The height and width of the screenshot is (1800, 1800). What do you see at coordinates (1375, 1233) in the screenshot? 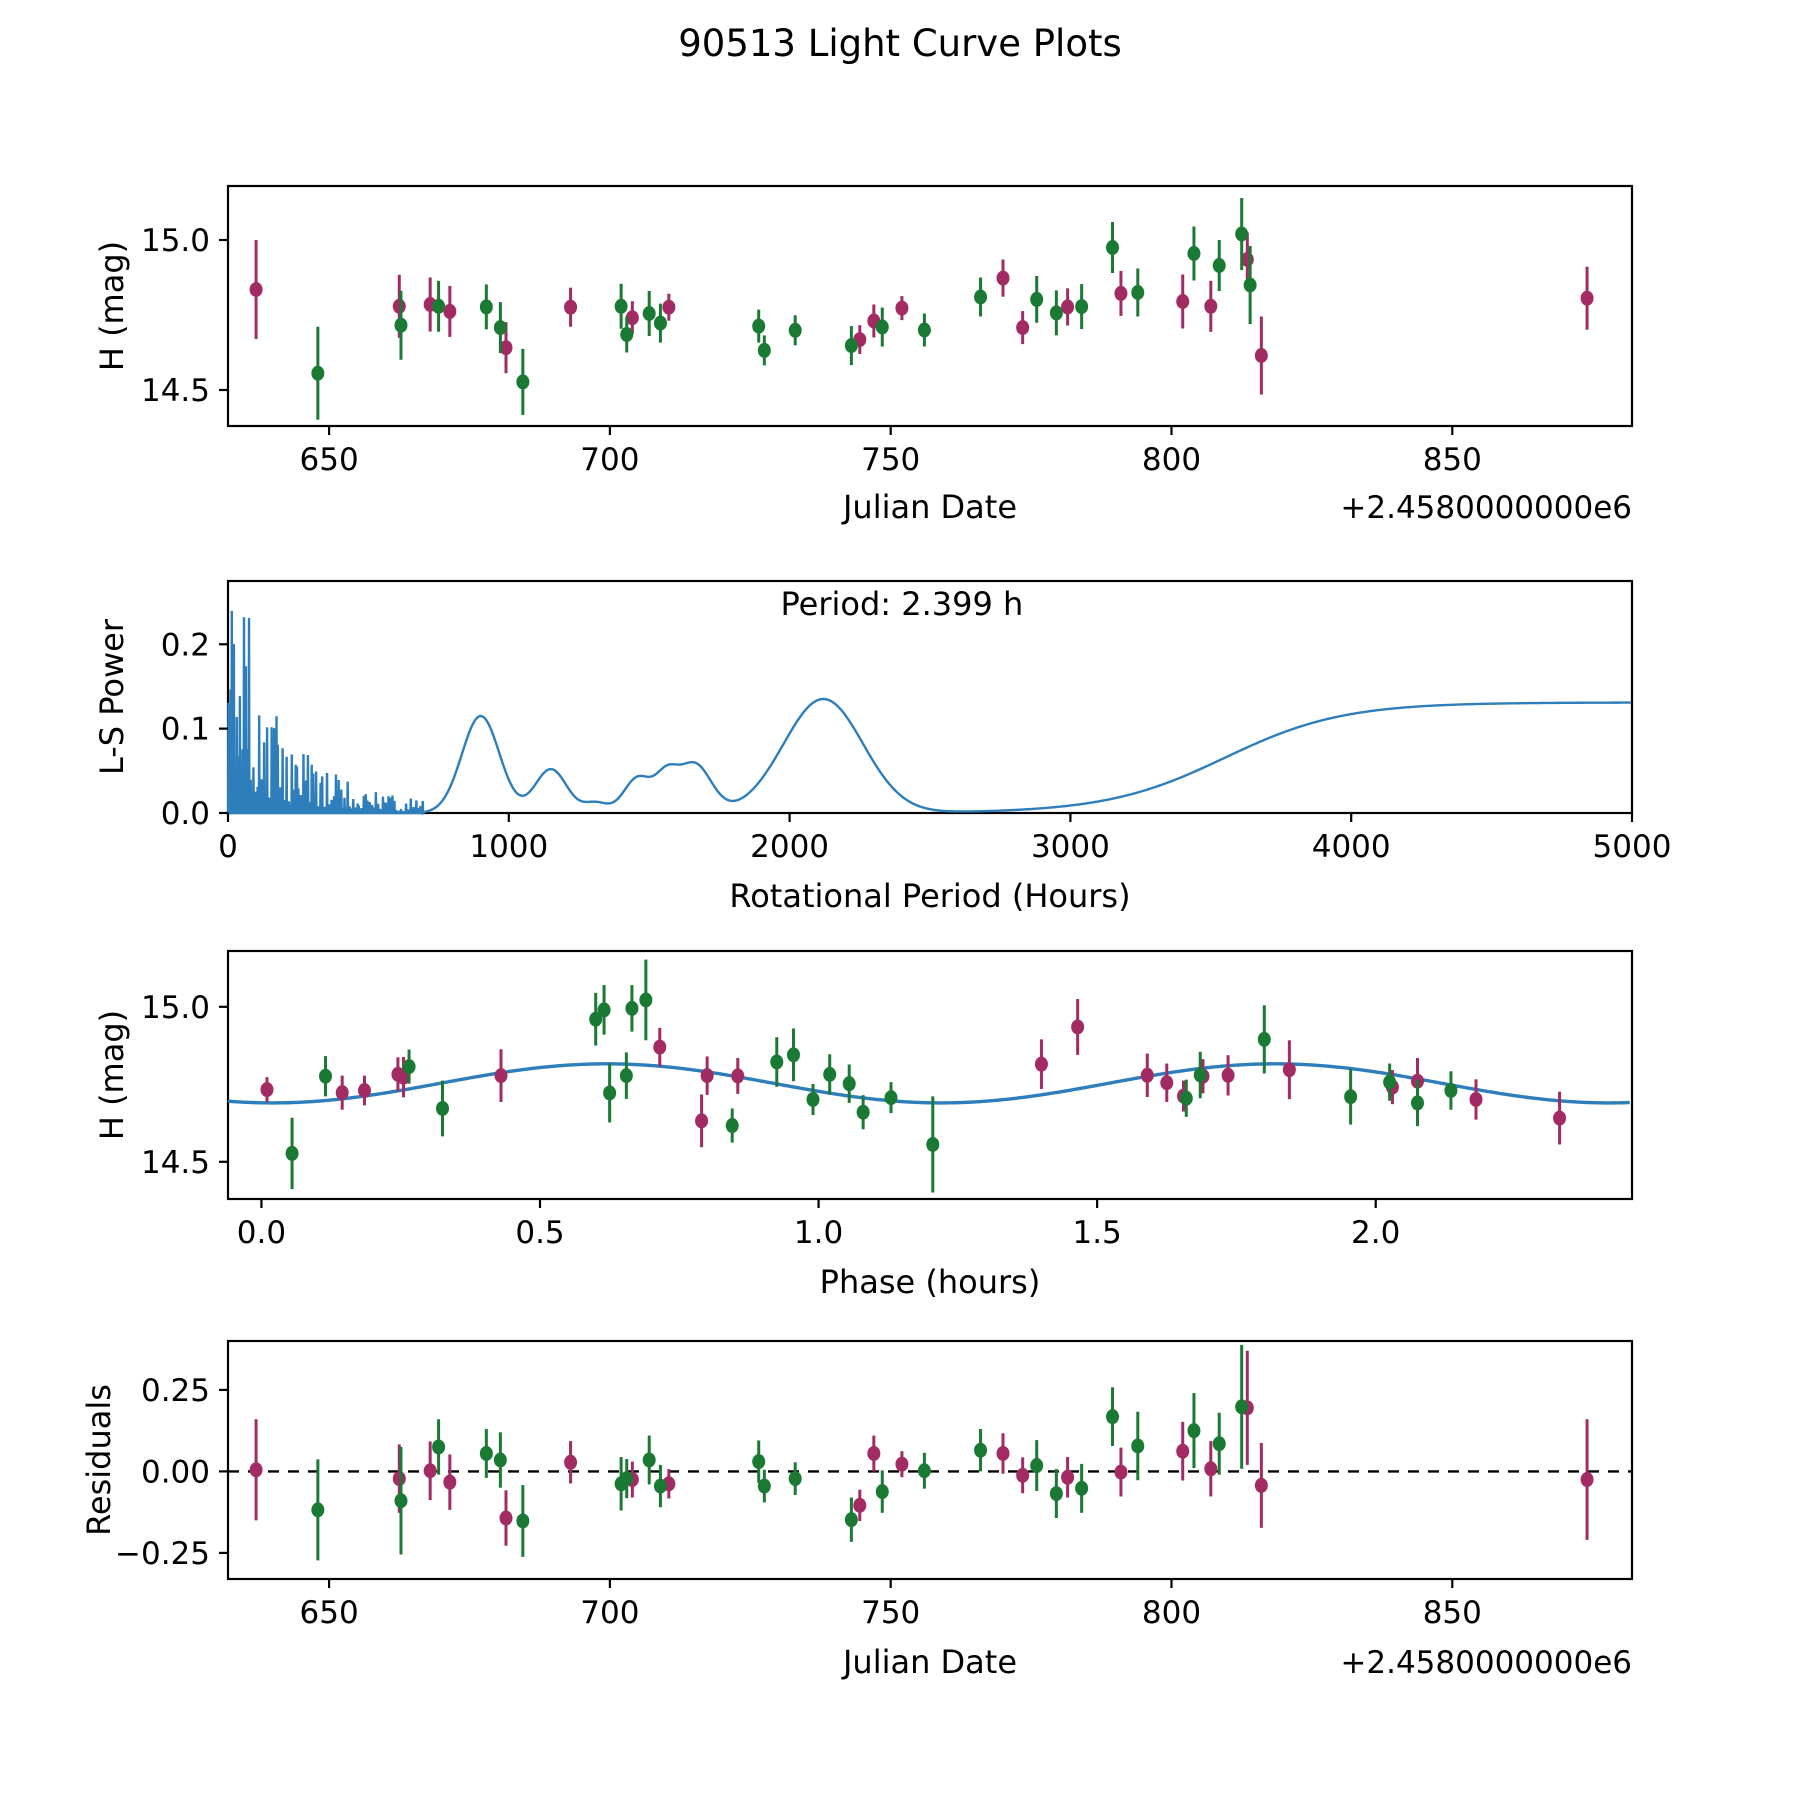
I see `x-tick-label: 2.0` at bounding box center [1375, 1233].